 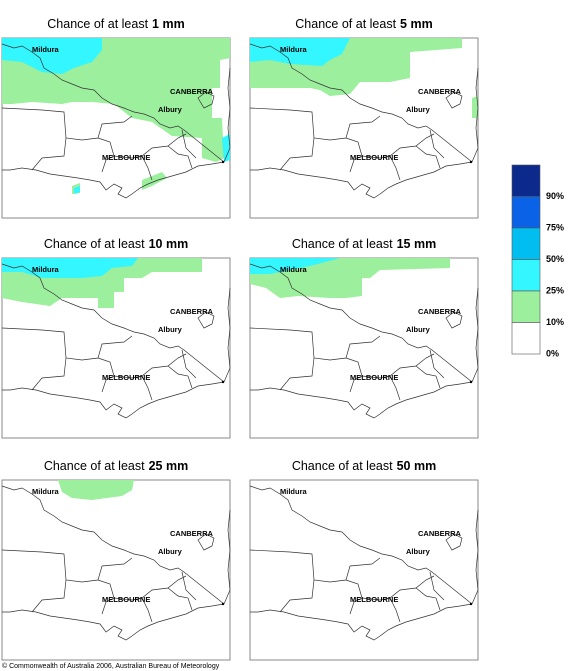 What do you see at coordinates (552, 353) in the screenshot?
I see `legend-label: 0%` at bounding box center [552, 353].